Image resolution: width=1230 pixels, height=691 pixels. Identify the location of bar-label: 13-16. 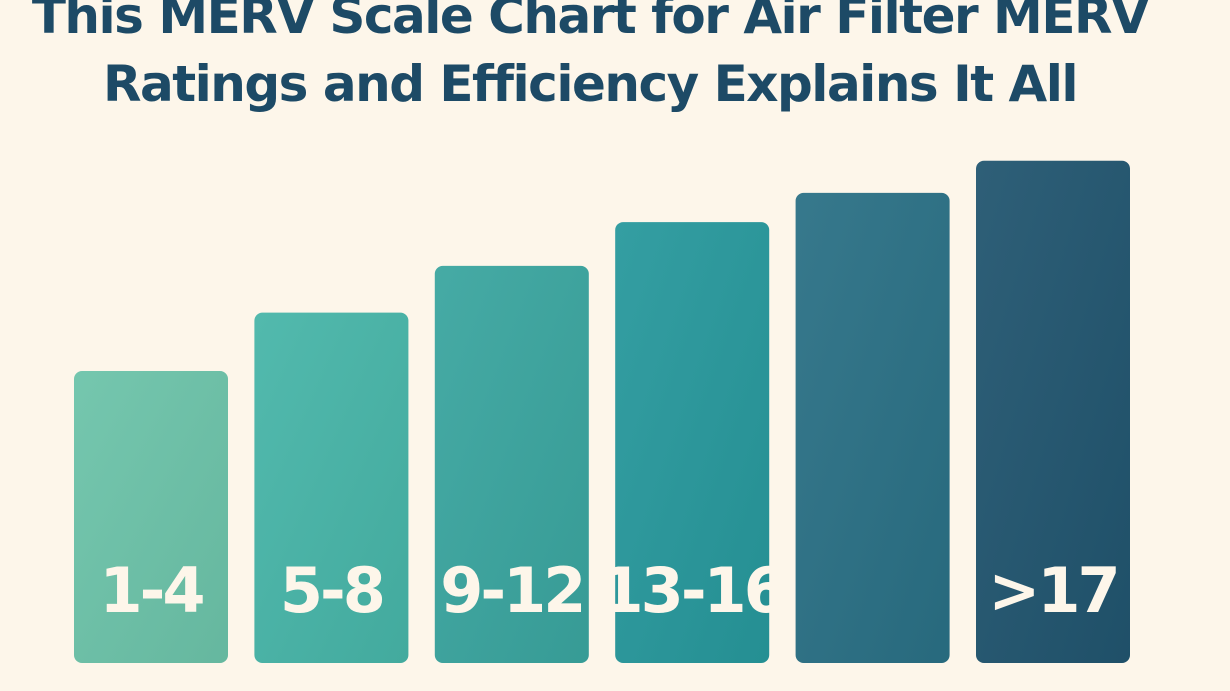
(692, 590).